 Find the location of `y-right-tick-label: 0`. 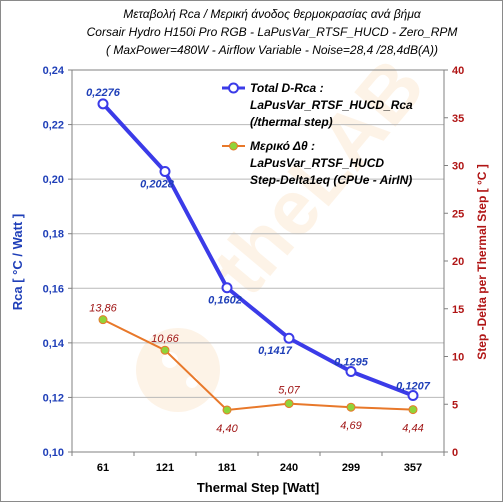

y-right-tick-label: 0 is located at coordinates (455, 453).